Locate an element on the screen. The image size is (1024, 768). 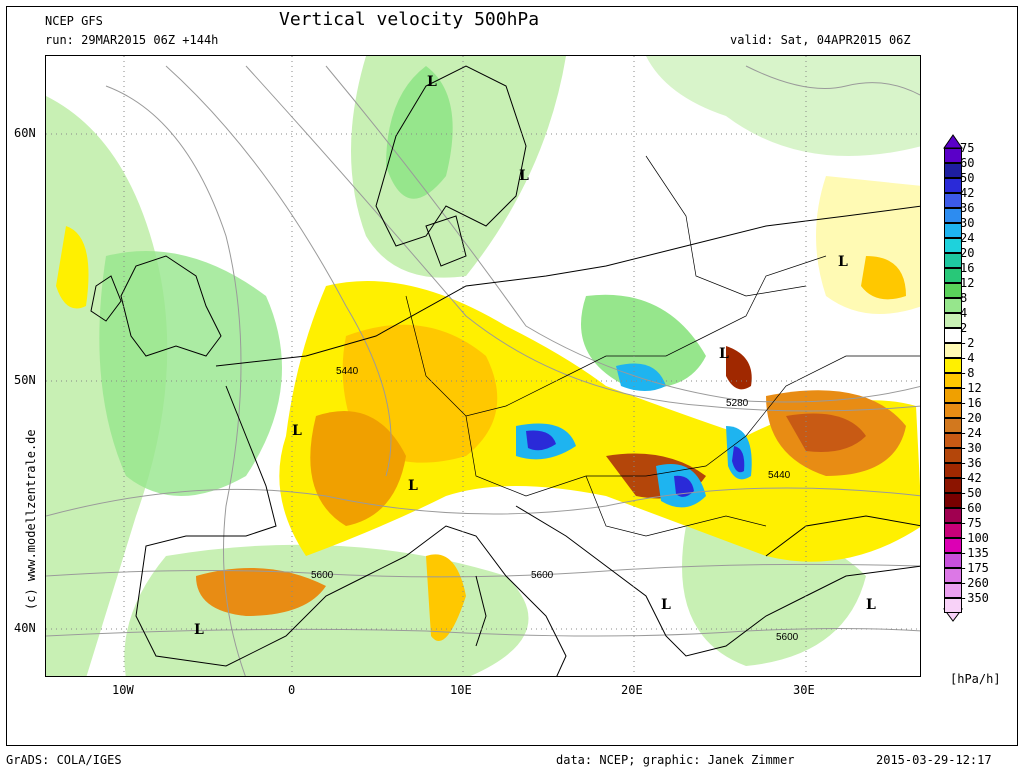
coastline-scandinavia is located at coordinates (451, 156).